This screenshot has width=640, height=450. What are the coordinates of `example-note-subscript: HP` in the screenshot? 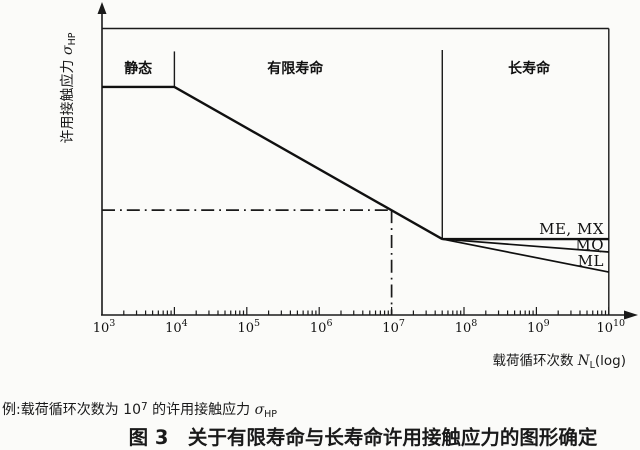 It's located at (271, 414).